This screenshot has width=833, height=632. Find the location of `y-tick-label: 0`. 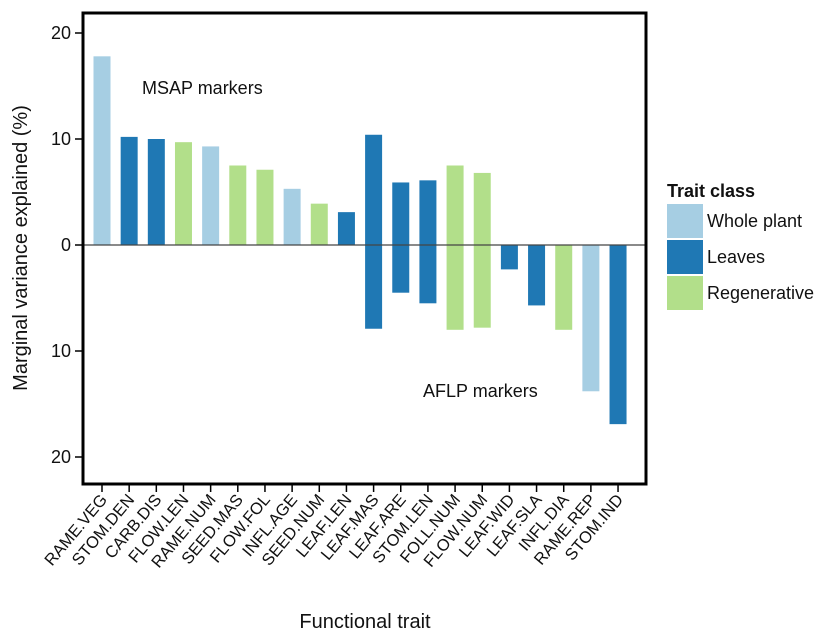

y-tick-label: 0 is located at coordinates (66, 245).